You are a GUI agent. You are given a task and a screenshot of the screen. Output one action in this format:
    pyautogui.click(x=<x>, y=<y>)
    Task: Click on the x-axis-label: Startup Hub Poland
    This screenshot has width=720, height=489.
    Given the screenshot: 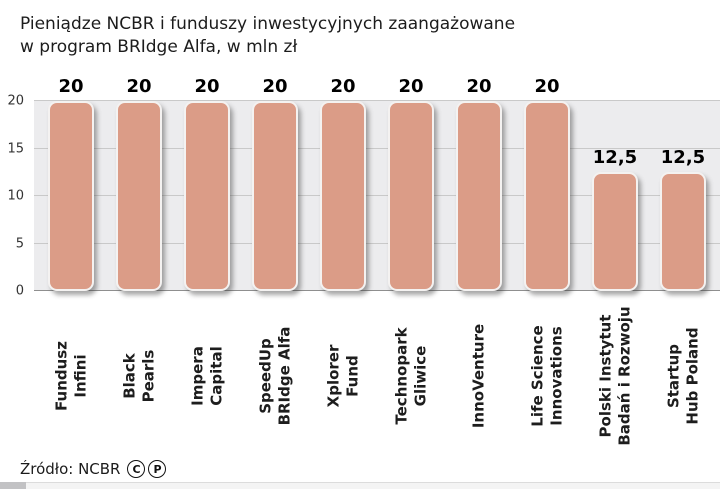 What is the action you would take?
    pyautogui.click(x=682, y=376)
    